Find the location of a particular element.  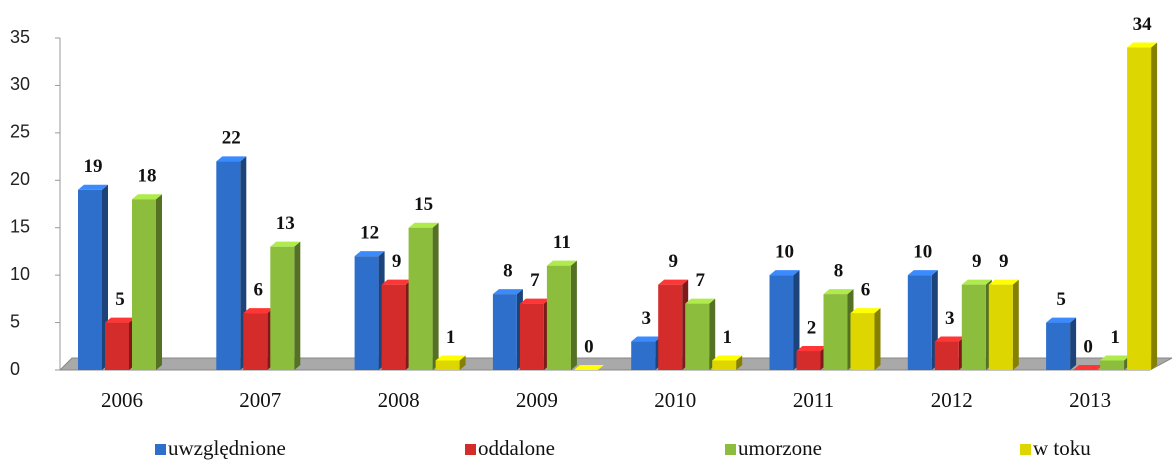

value-label: 22 is located at coordinates (231, 138).